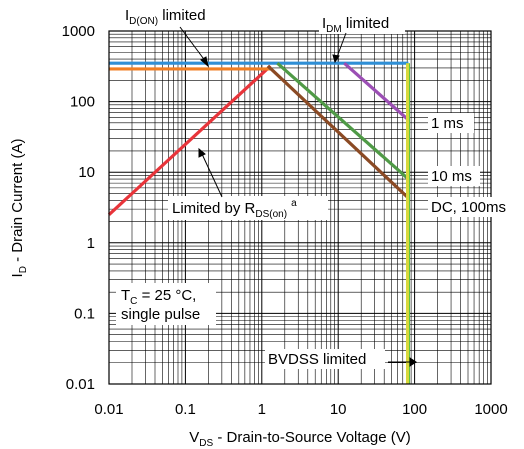 The height and width of the screenshot is (449, 524). I want to click on arrow-rds-head, so click(202, 152).